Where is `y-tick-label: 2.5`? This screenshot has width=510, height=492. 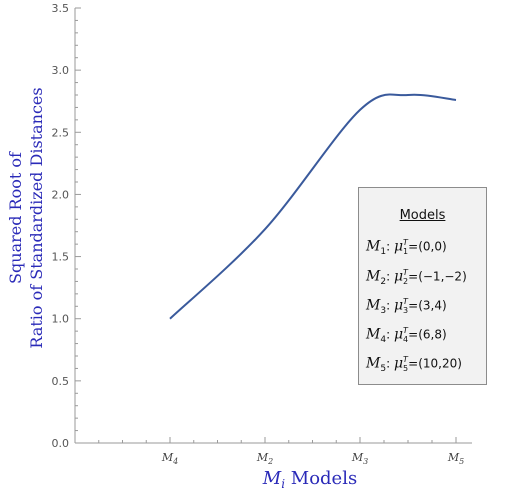 y-tick-label: 2.5 is located at coordinates (61, 132).